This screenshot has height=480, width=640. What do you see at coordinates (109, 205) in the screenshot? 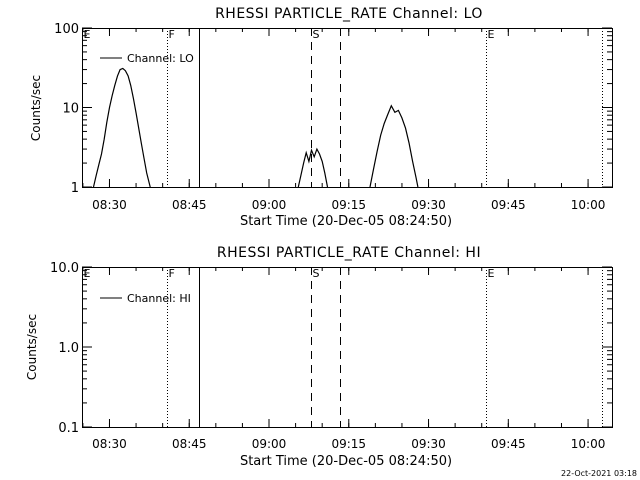
I see `lo-x-tick-label: 08:30` at bounding box center [109, 205].